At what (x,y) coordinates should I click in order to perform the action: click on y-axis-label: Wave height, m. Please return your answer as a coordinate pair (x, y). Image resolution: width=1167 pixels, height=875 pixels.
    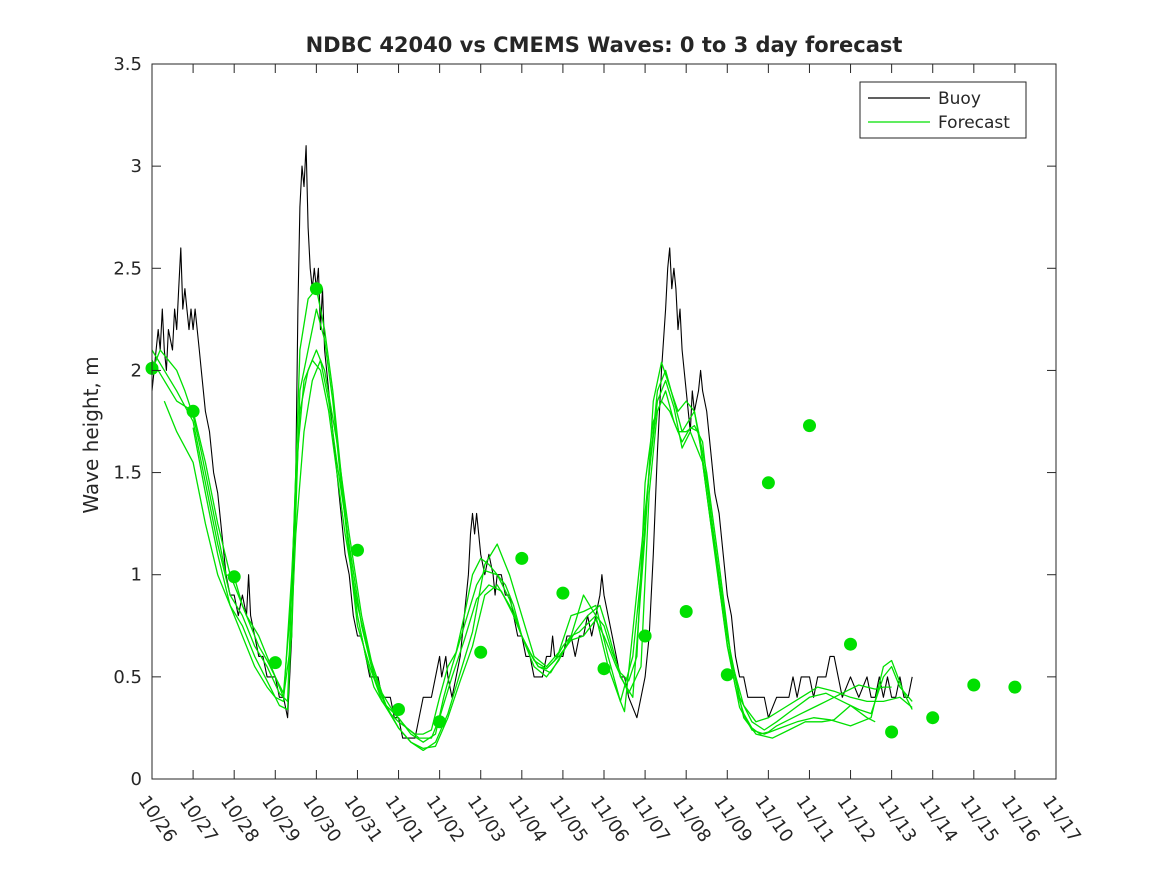
    Looking at the image, I should click on (91, 434).